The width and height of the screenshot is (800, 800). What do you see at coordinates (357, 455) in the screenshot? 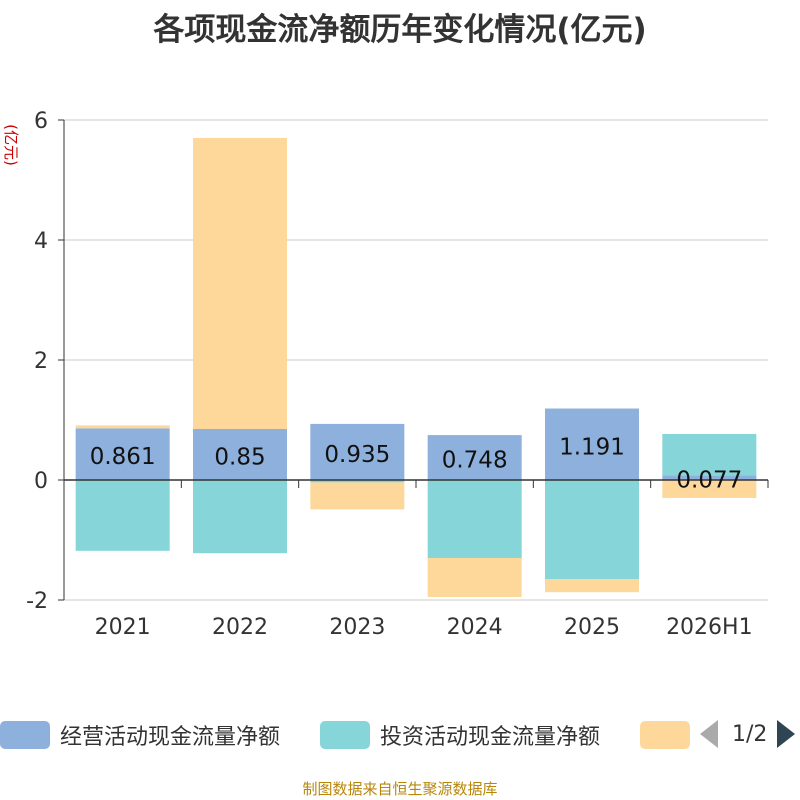
I see `data-label-operating: 0.935` at bounding box center [357, 455].